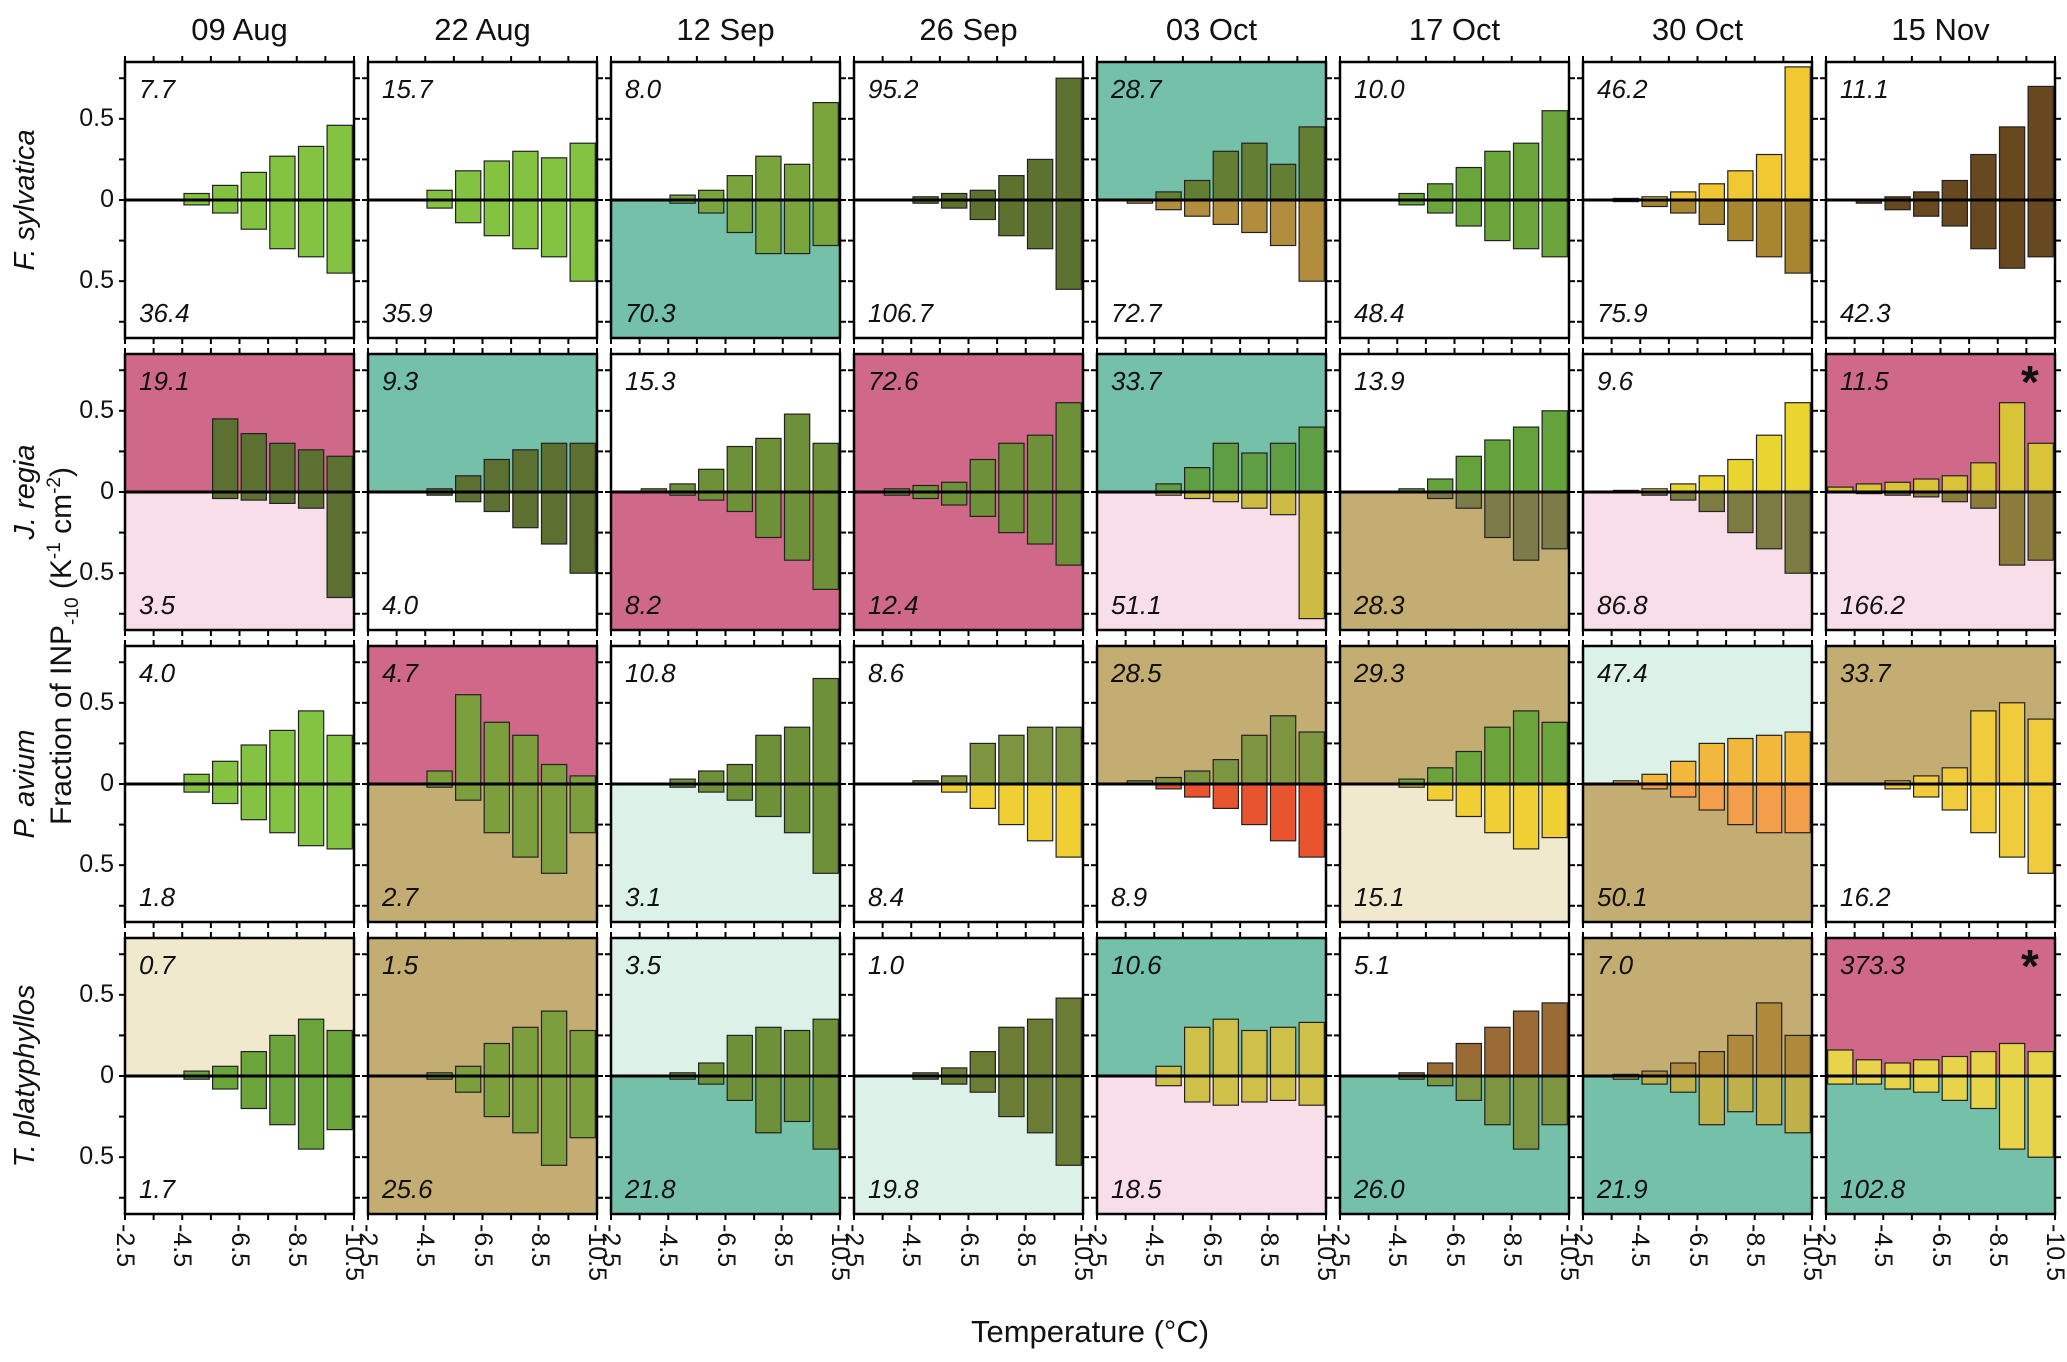 Image resolution: width=2067 pixels, height=1362 pixels. Describe the element at coordinates (482, 786) in the screenshot. I see `panel-p-avium-22-aug: 4.7 2.7` at that location.